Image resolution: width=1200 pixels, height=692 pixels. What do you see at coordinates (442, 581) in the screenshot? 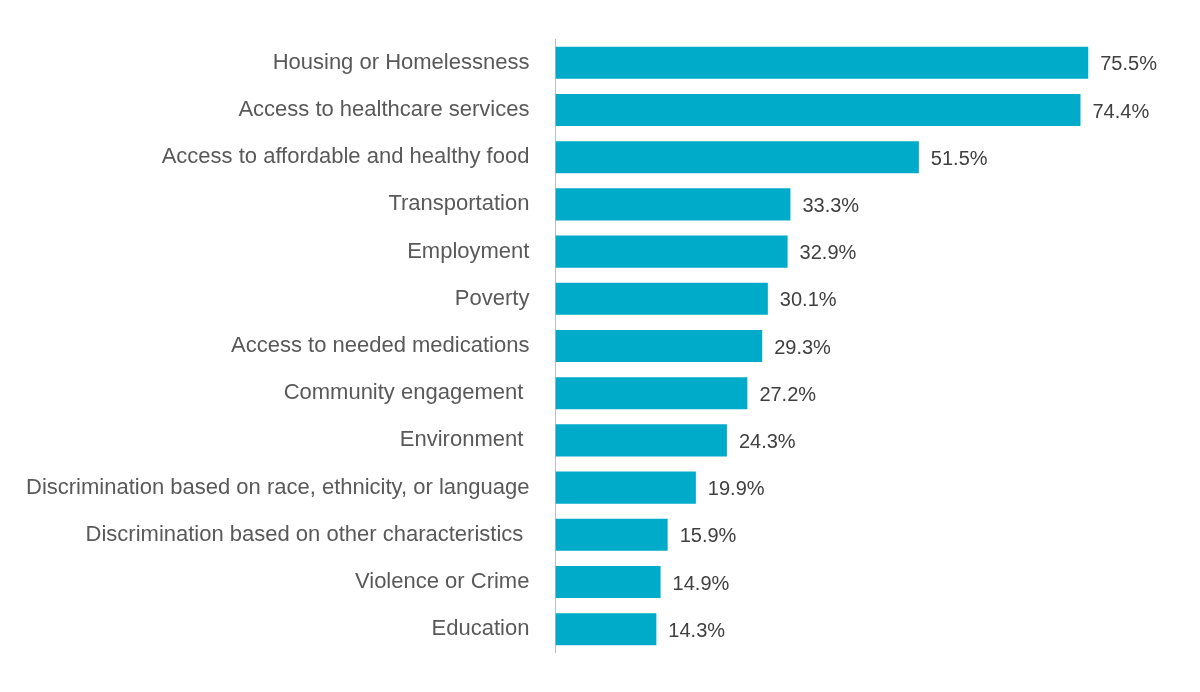
I see `y-tick-label: Violence or Crime` at bounding box center [442, 581].